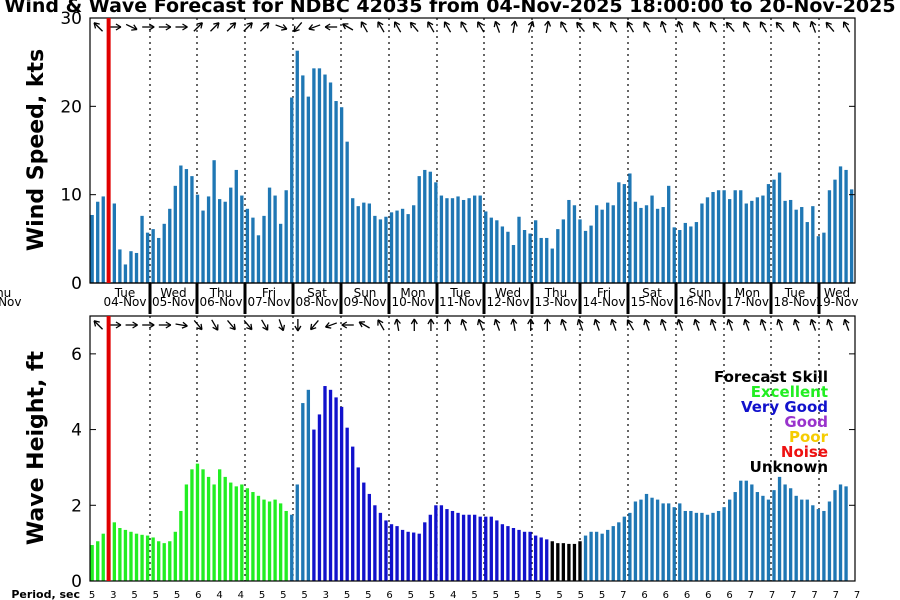 The height and width of the screenshot is (600, 900). Describe the element at coordinates (789, 467) in the screenshot. I see `legend-item: Unknown` at that location.